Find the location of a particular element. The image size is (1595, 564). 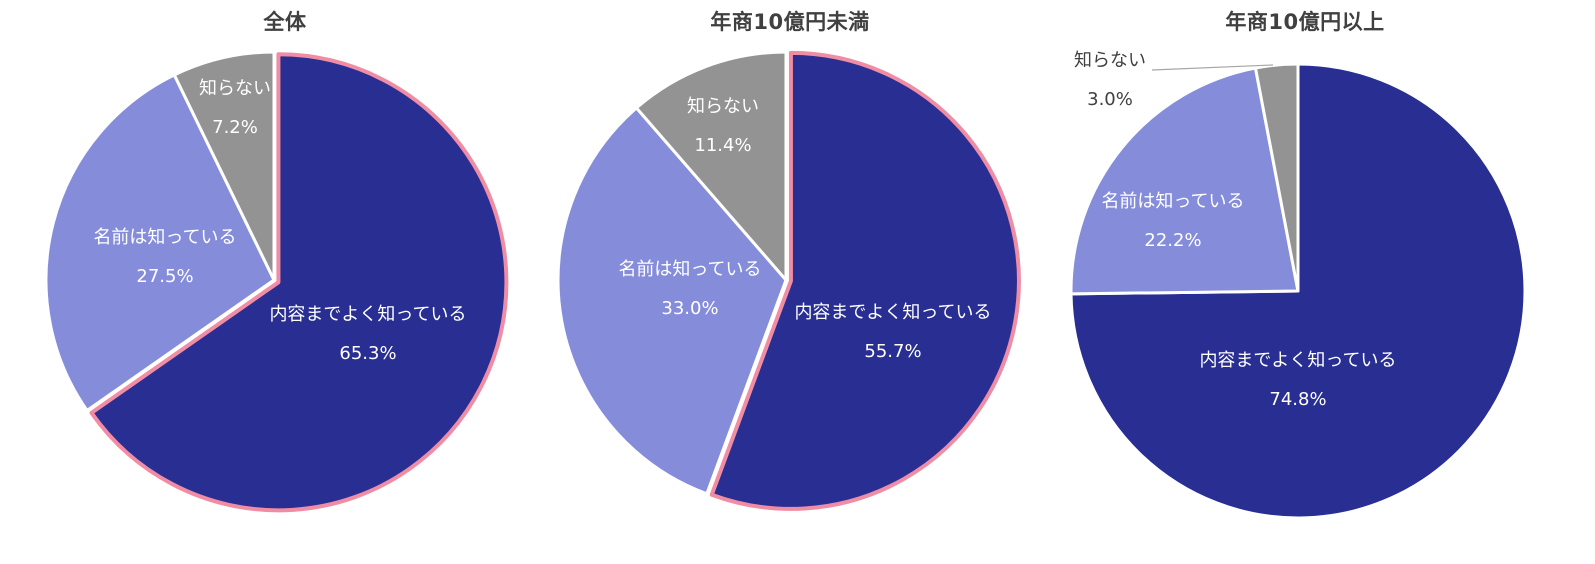

chart-title: 全体 is located at coordinates (285, 22).